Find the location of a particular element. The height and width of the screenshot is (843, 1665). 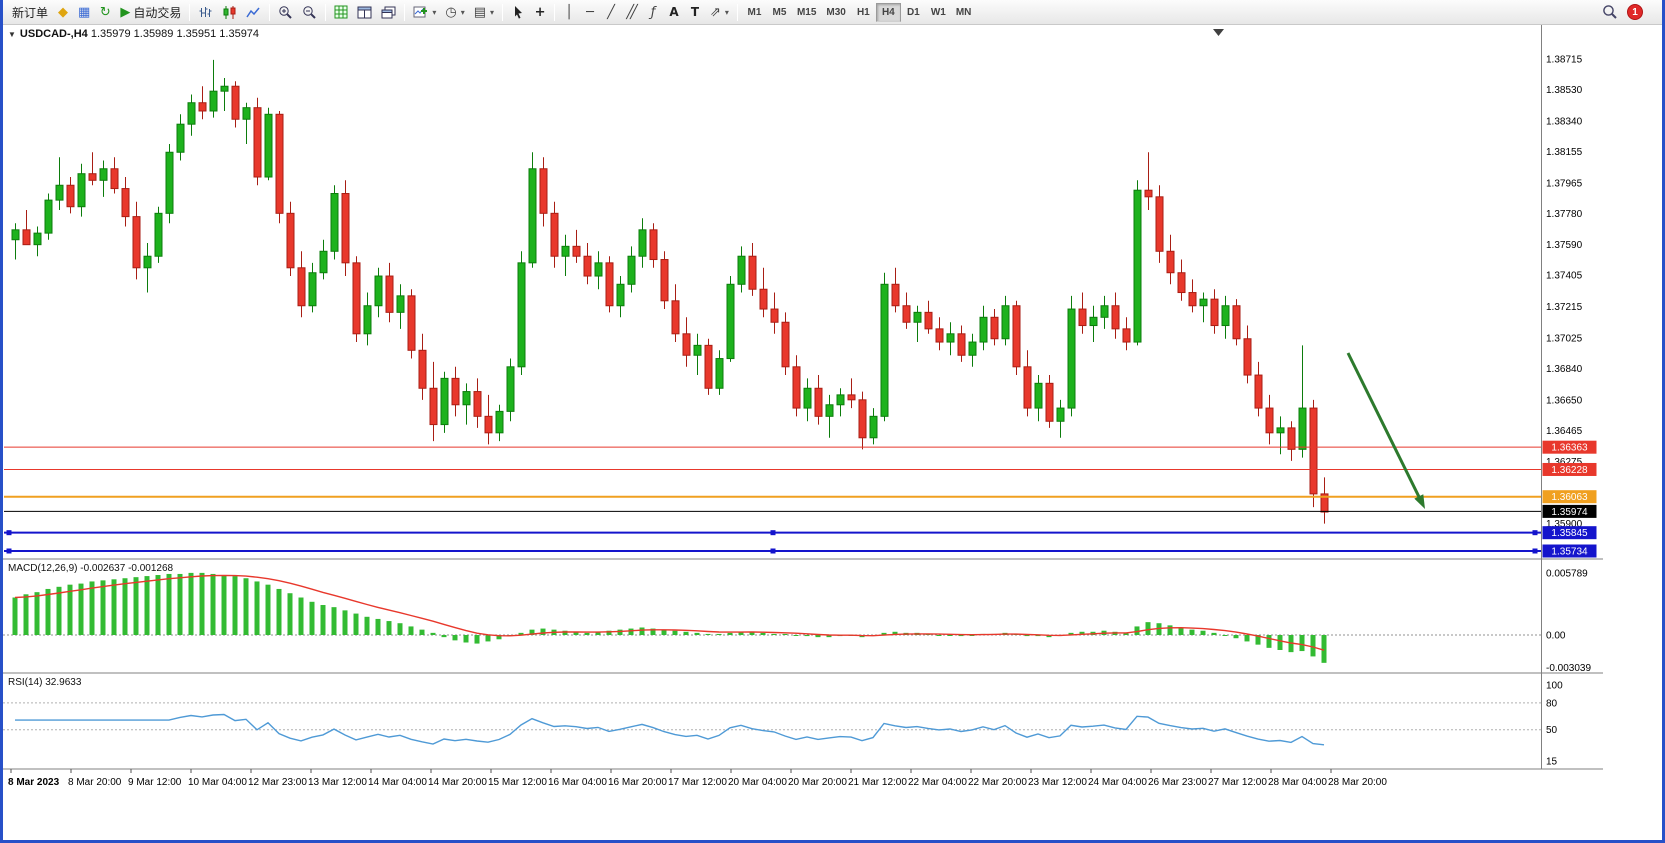

timeframe-button-MN: MN is located at coordinates (964, 12).